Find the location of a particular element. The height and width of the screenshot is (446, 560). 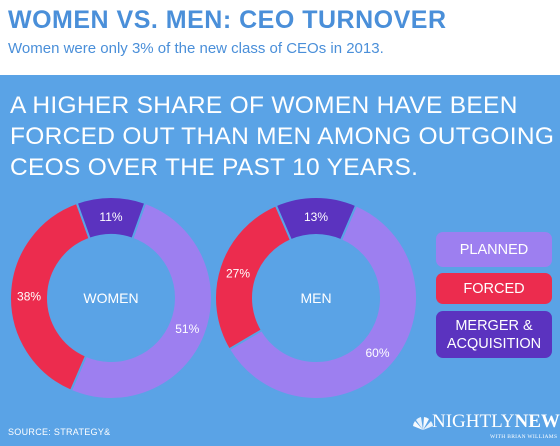

legend-planned-label: PLANNED is located at coordinates (494, 249).